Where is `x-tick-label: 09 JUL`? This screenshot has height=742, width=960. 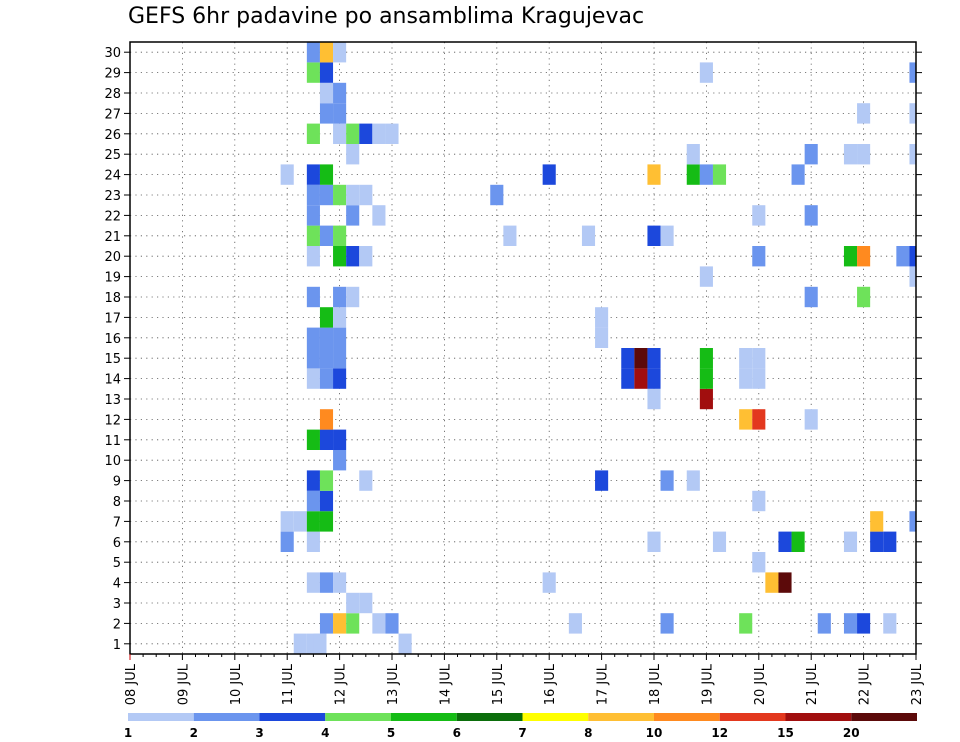 x-tick-label: 09 JUL is located at coordinates (183, 684).